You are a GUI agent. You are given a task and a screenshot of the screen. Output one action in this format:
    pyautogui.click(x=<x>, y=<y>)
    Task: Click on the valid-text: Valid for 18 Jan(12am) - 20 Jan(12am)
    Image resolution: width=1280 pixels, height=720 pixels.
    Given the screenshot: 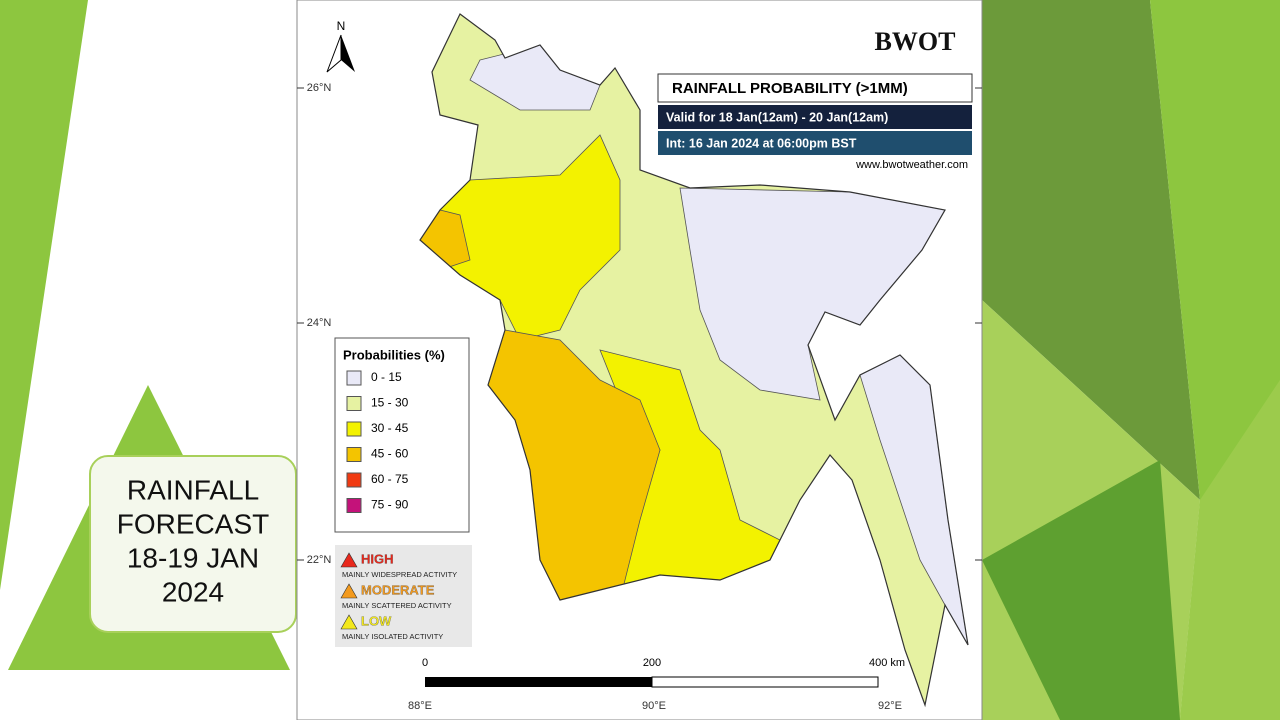 What is the action you would take?
    pyautogui.click(x=777, y=117)
    